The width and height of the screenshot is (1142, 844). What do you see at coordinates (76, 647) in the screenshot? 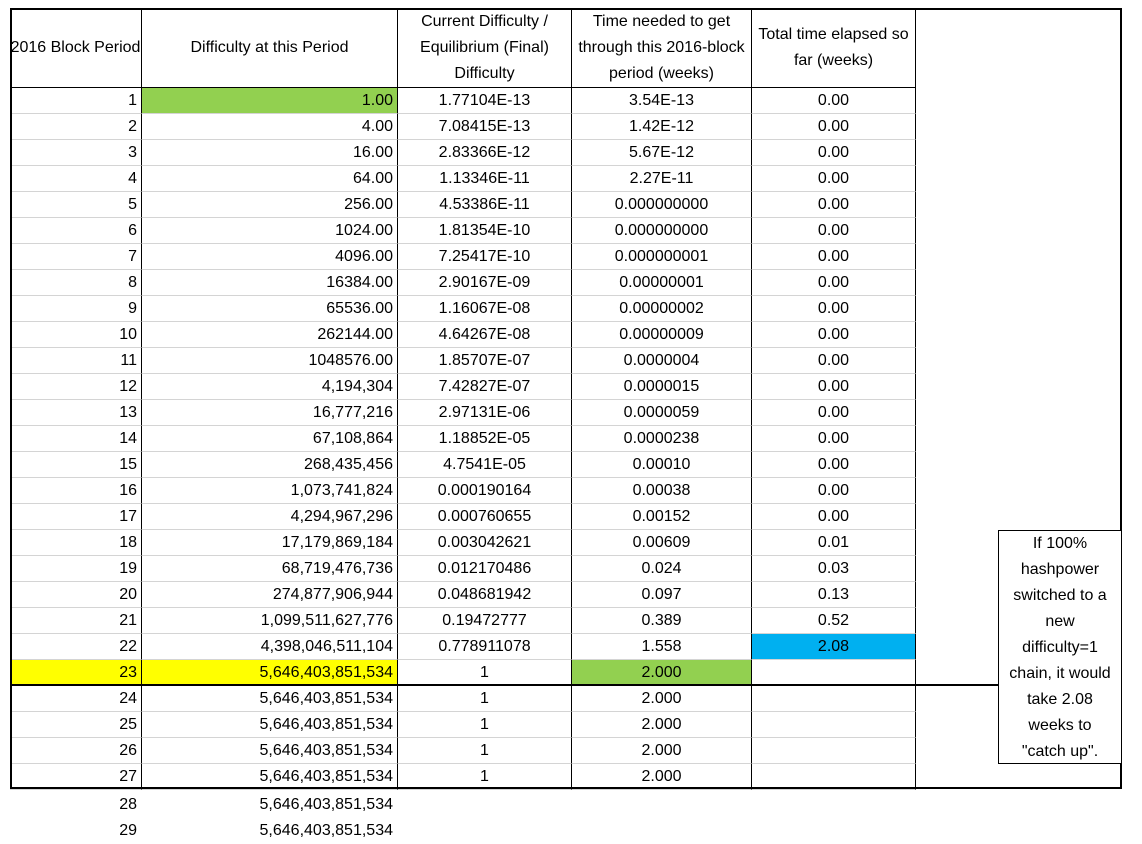
I see `cell-period: 22` at bounding box center [76, 647].